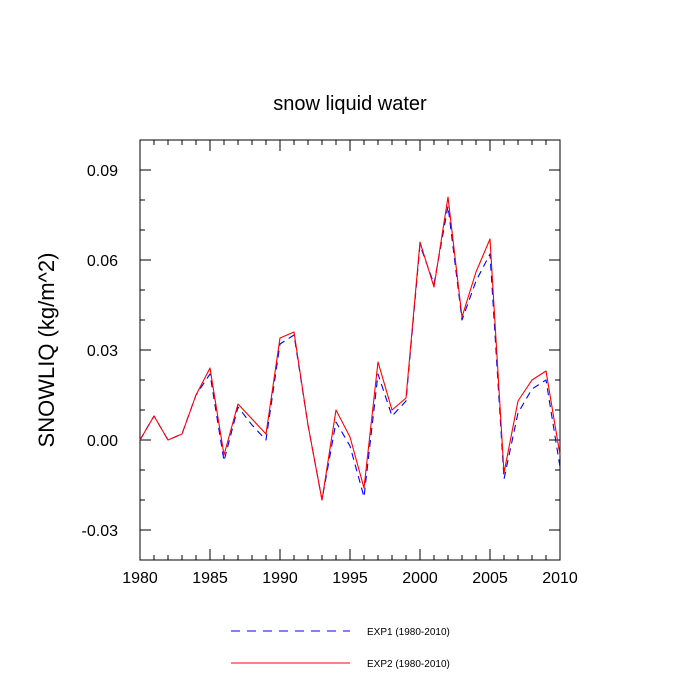  Describe the element at coordinates (46, 350) in the screenshot. I see `y-axis-label: SNOWLIQ (kg/m^2)` at that location.